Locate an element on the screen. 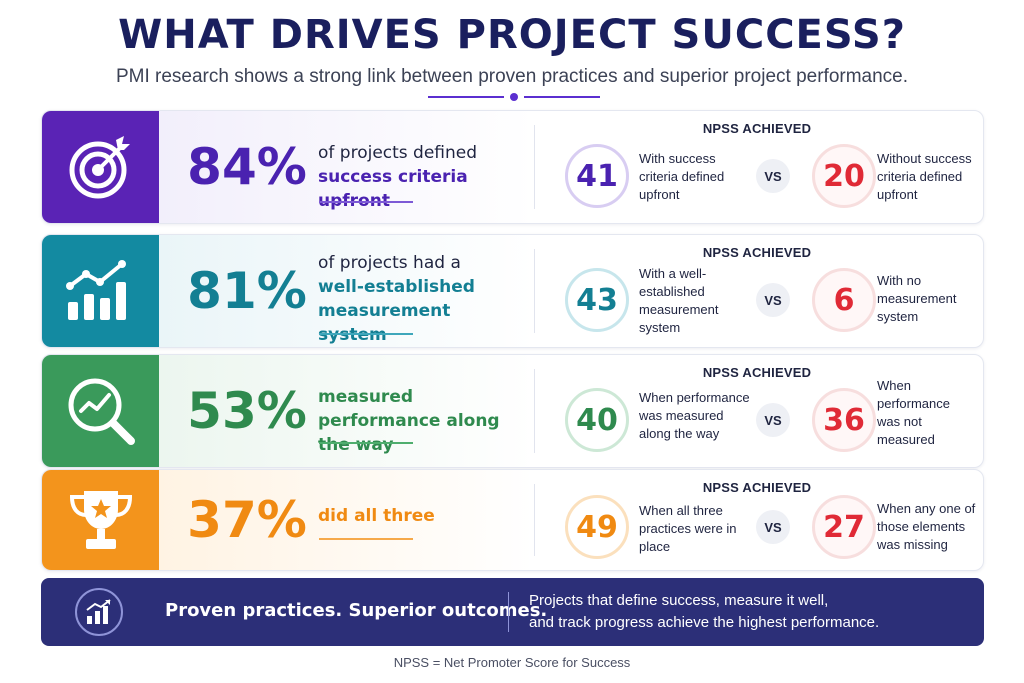 The image size is (1024, 683). npss-label-with: When all three practices were in place is located at coordinates (688, 528).